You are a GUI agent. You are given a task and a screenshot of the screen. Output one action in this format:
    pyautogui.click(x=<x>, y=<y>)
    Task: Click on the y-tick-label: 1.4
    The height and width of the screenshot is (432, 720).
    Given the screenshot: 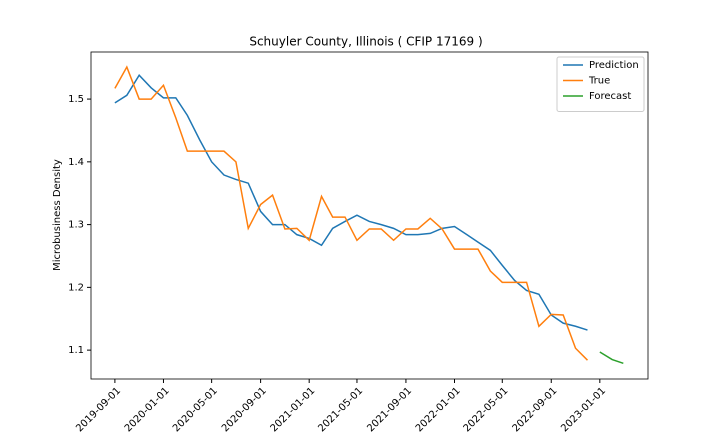 What is the action you would take?
    pyautogui.click(x=76, y=162)
    